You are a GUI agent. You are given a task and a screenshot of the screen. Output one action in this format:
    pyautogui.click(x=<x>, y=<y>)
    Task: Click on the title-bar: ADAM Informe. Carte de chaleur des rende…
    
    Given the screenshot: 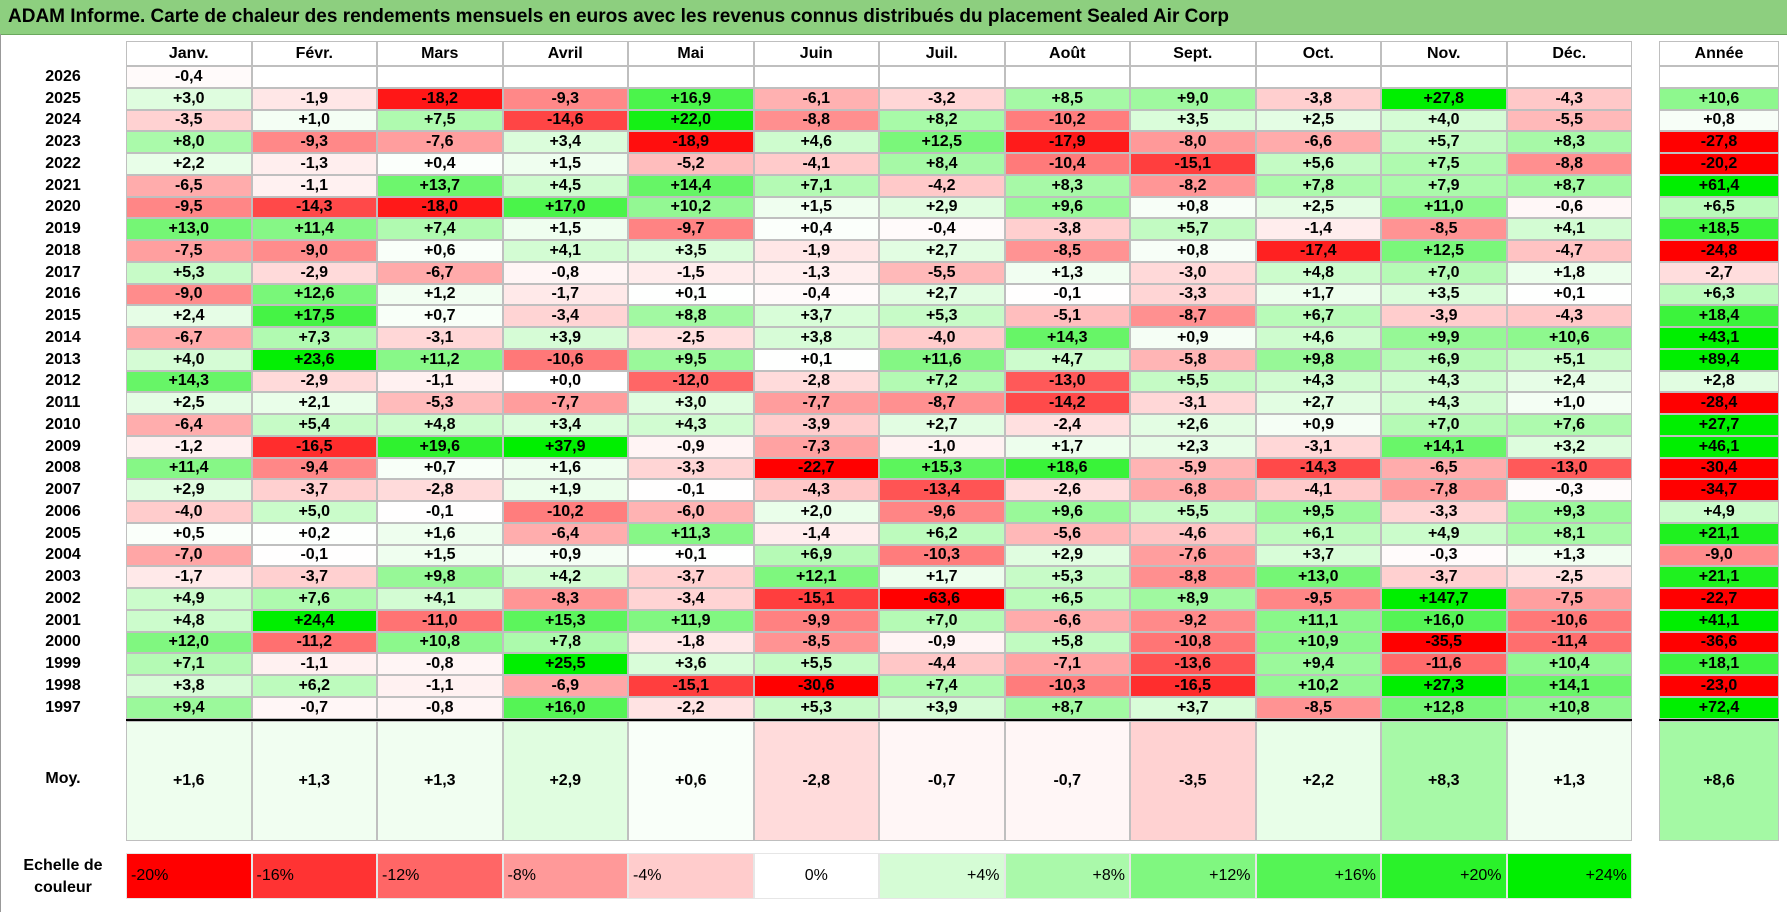 What is the action you would take?
    pyautogui.click(x=893, y=17)
    